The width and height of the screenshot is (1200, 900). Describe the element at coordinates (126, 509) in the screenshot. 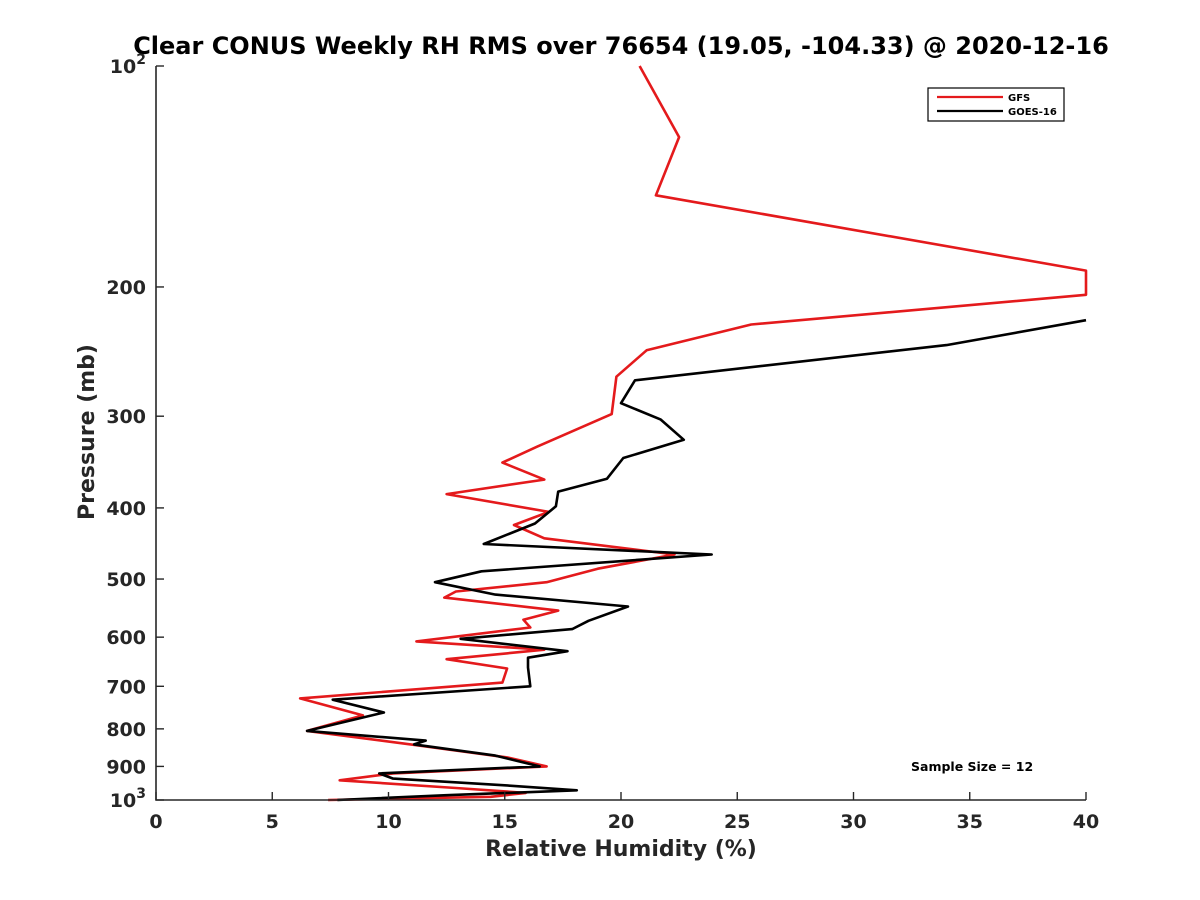

I see `y-tick-label: 400` at that location.